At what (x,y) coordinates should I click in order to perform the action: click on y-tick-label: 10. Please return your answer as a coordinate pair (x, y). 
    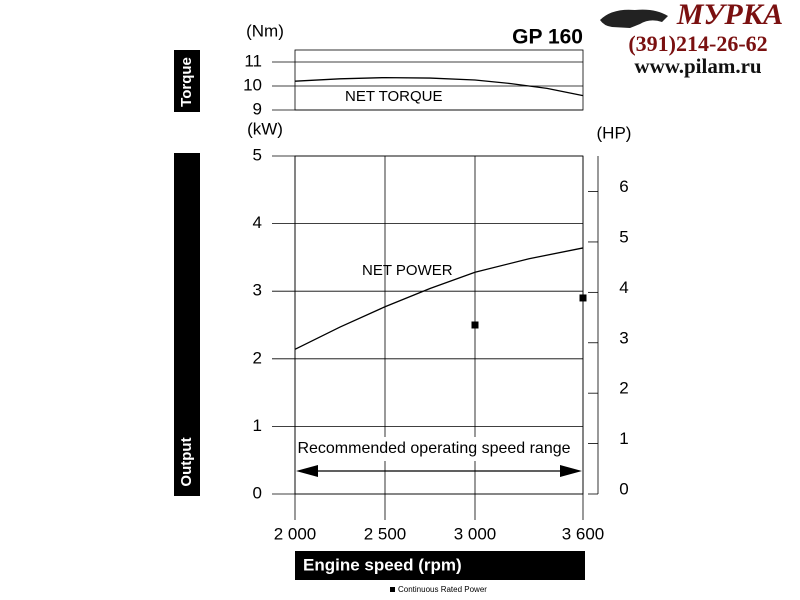
    Looking at the image, I should click on (252, 84).